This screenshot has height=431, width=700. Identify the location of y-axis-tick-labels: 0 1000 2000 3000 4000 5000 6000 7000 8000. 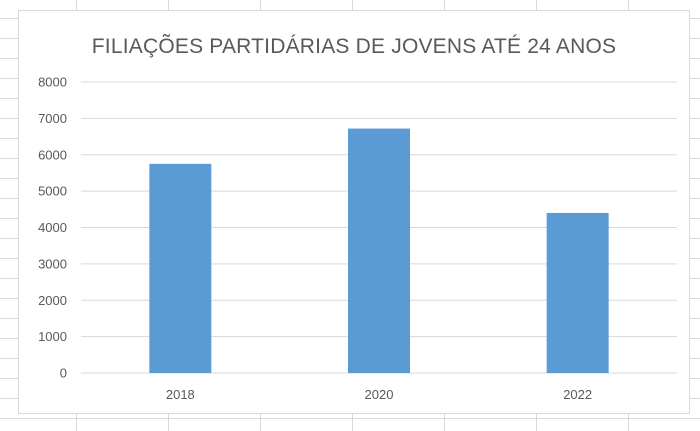
(52, 228).